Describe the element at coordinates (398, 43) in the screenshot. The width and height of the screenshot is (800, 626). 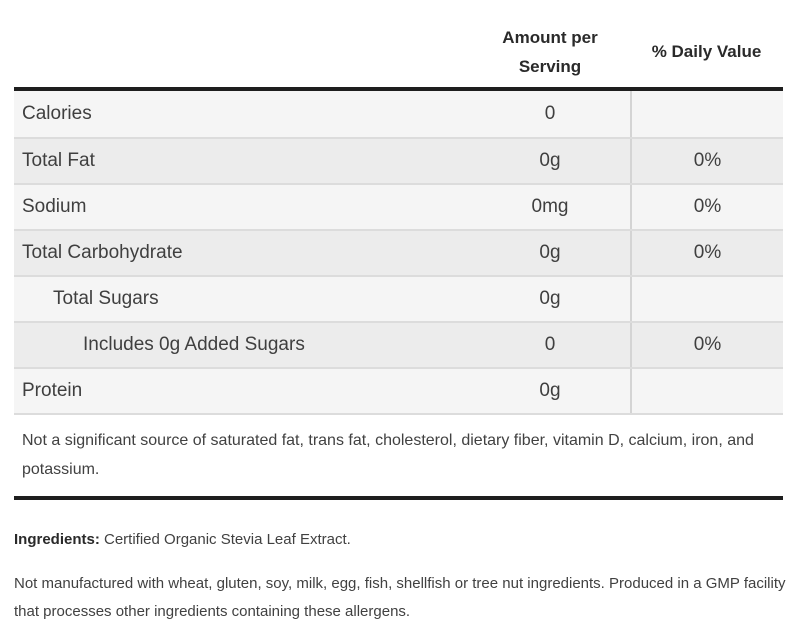
I see `table-header: Amount per Serving % Daily Value` at that location.